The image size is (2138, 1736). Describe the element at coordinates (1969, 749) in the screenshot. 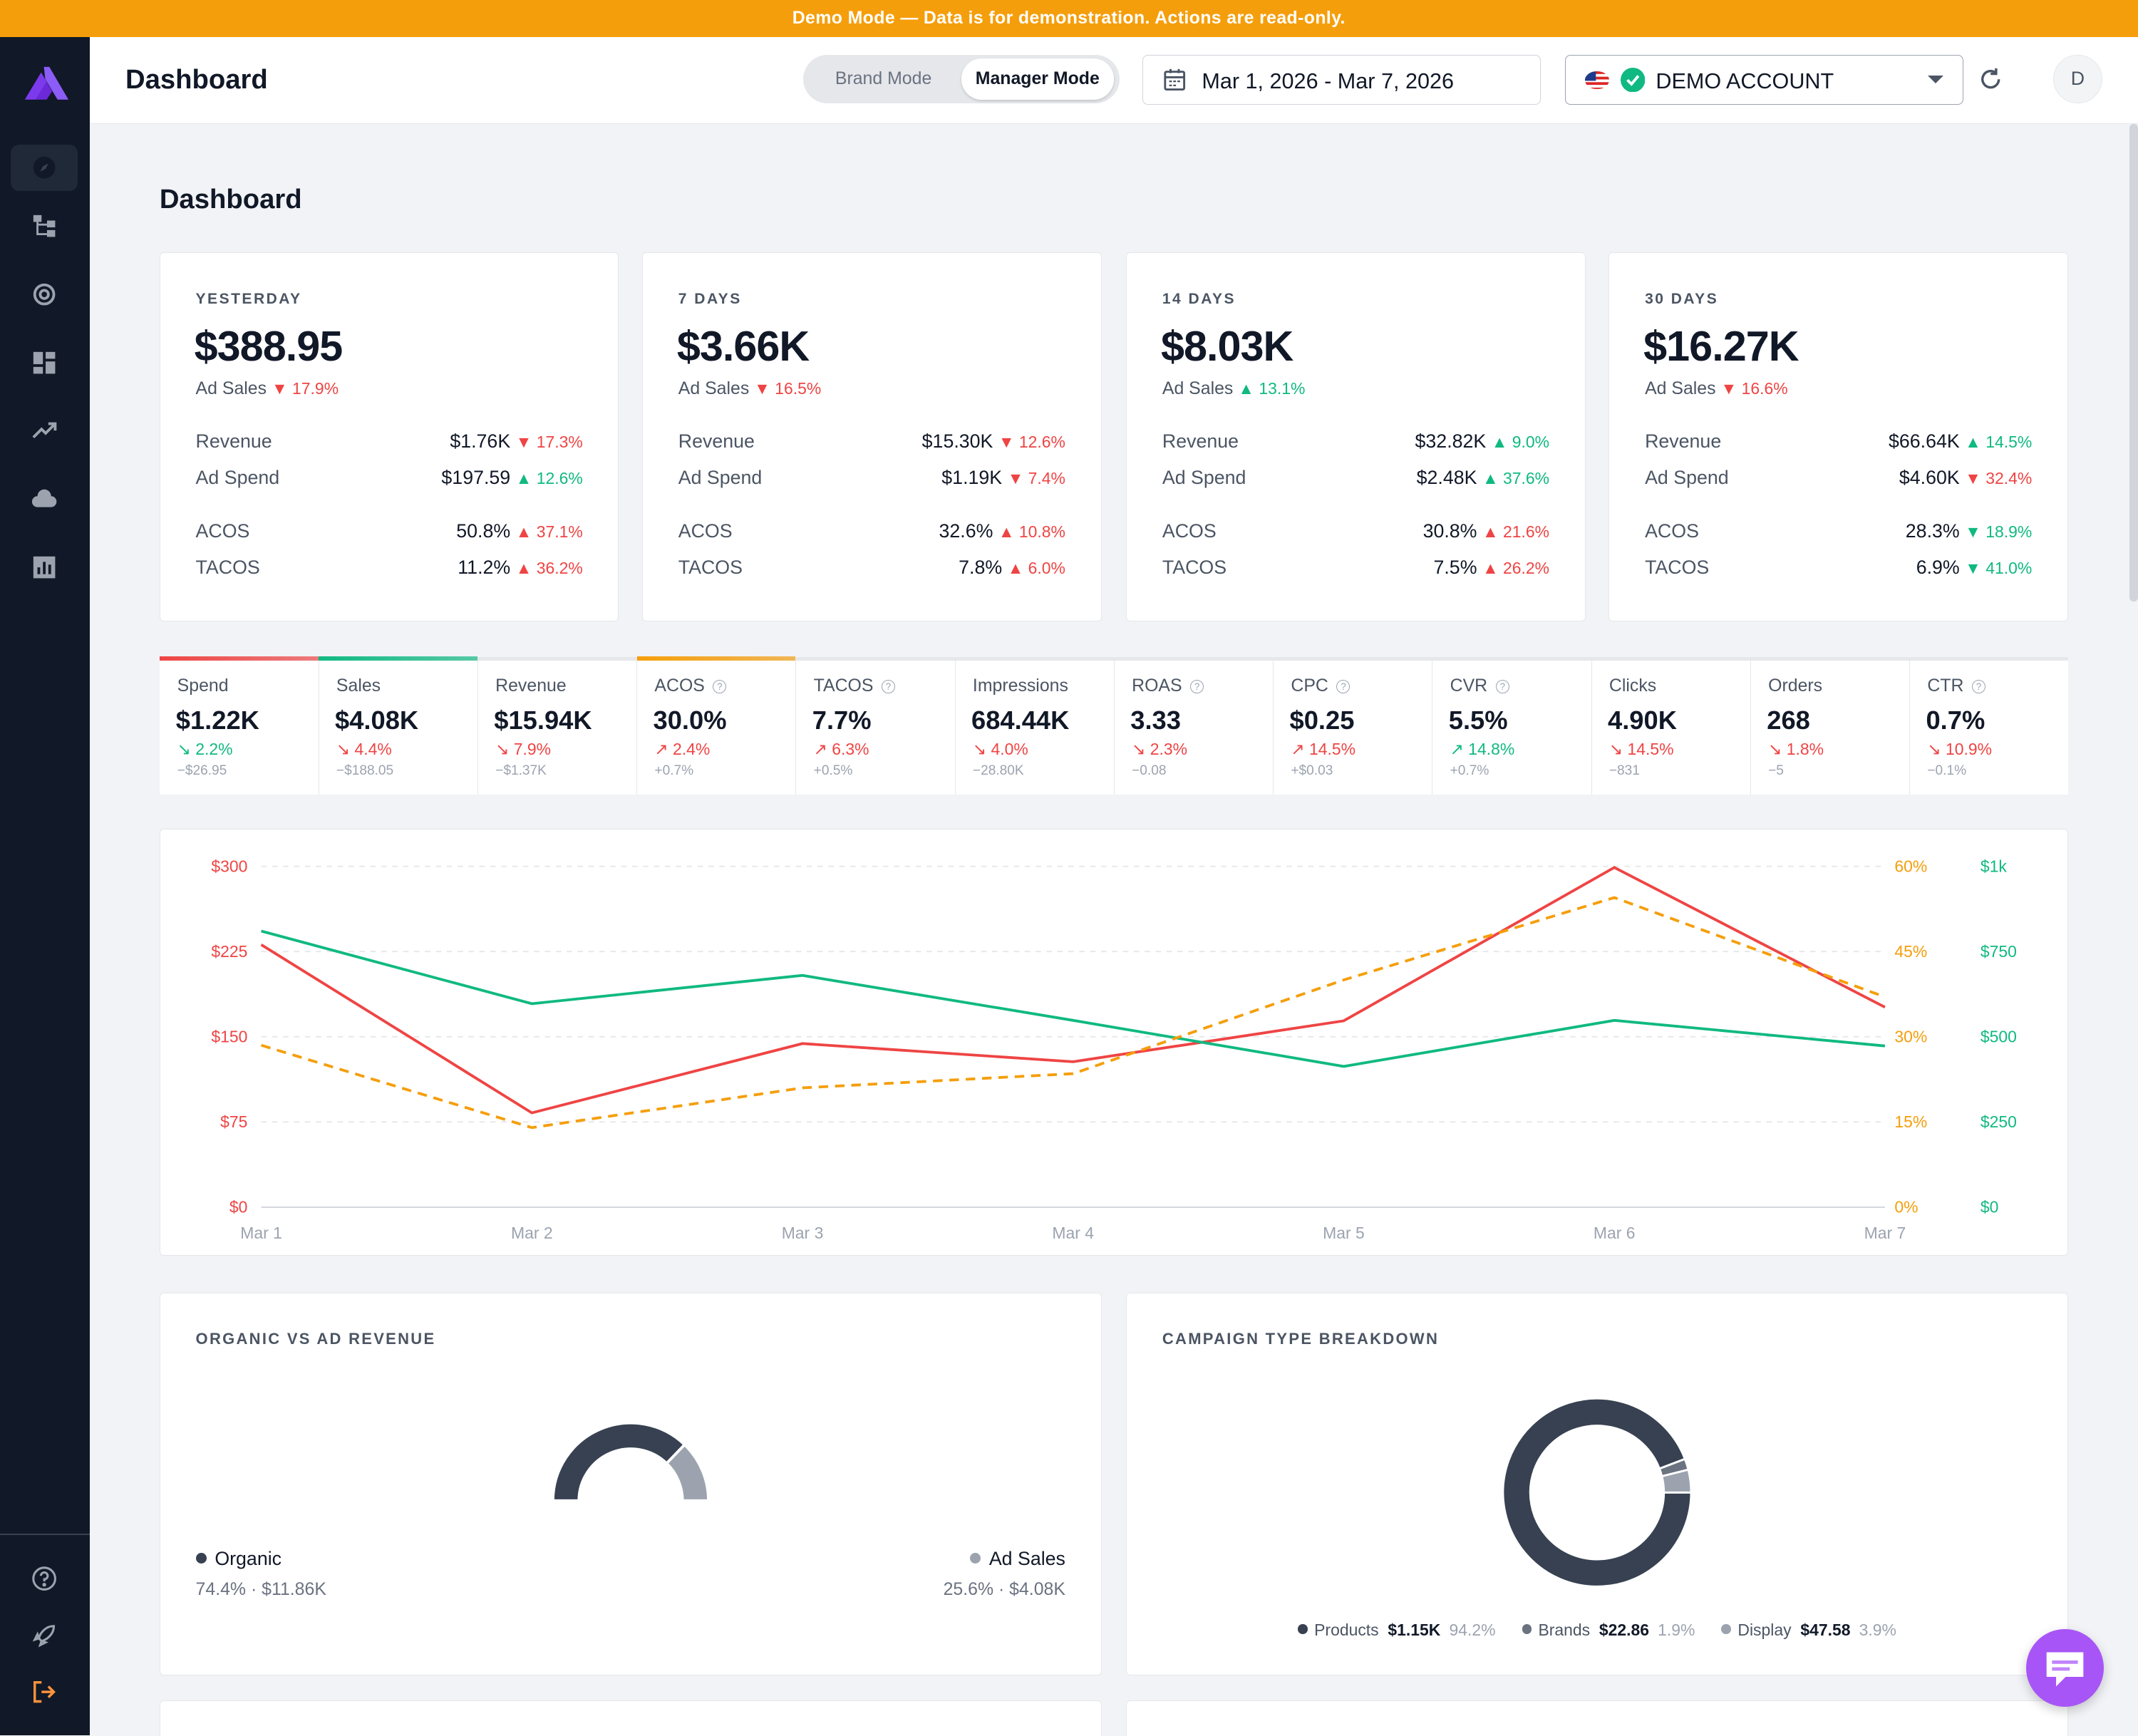

I see `metric-change-value: 10.9%` at that location.